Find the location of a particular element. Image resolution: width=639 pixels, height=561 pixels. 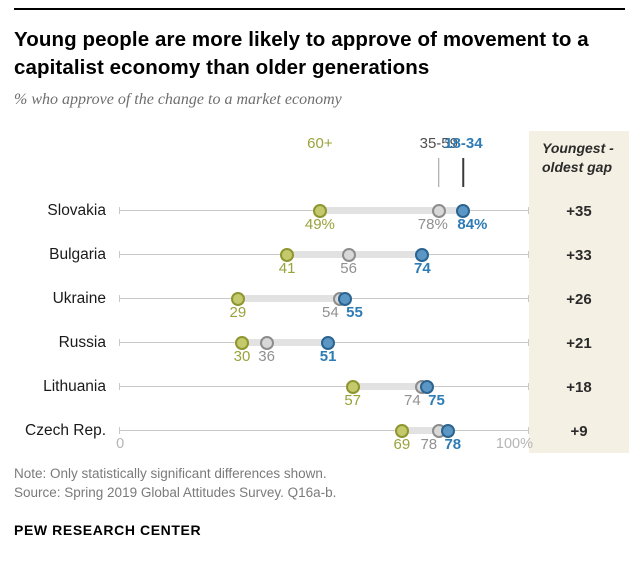

value-label-mid: 54 is located at coordinates (330, 313).